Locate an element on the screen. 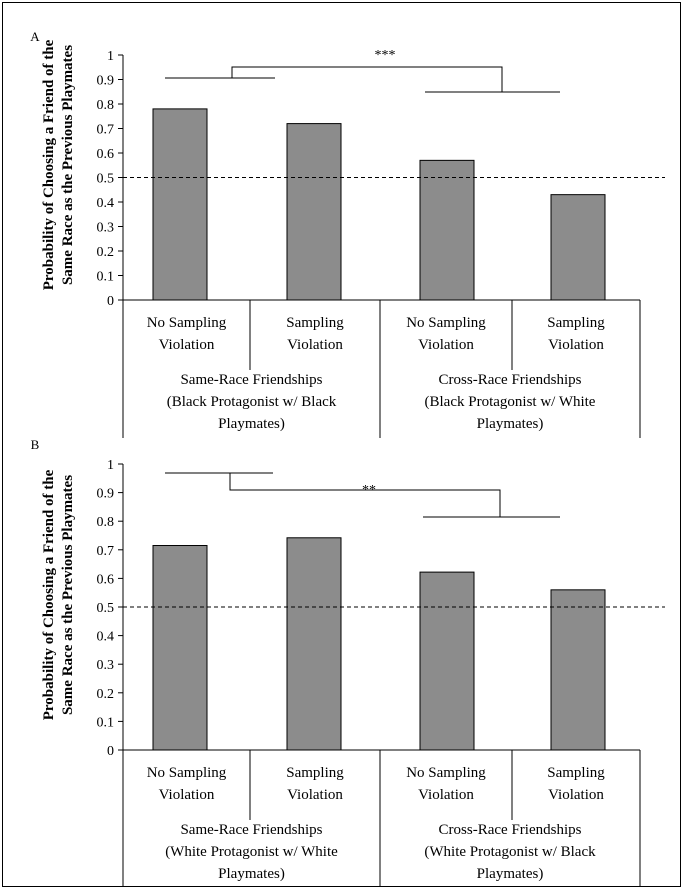 The height and width of the screenshot is (891, 685). panel-label: B is located at coordinates (35, 444).